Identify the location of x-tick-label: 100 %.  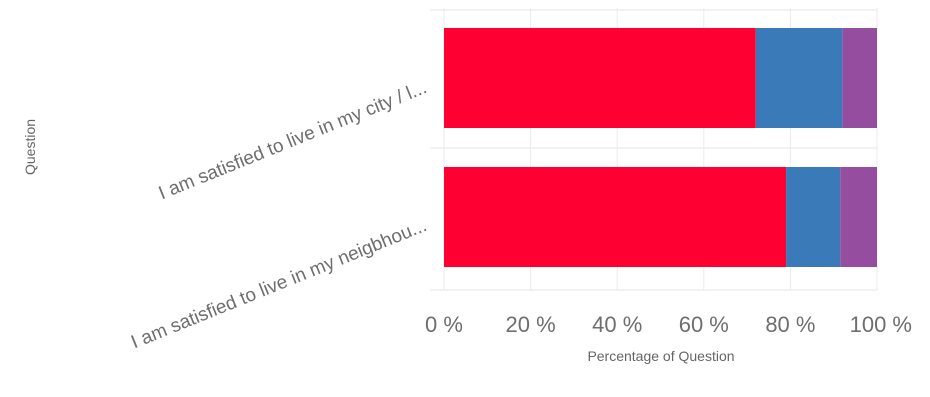
(881, 324).